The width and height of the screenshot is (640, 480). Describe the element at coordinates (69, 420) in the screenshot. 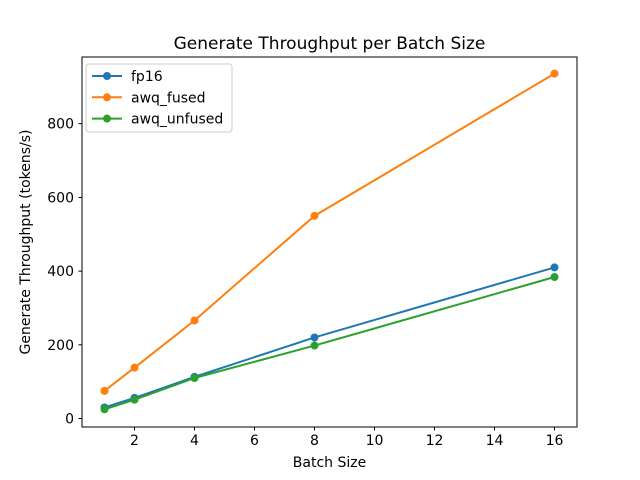

I see `y-tick-label: 0` at that location.